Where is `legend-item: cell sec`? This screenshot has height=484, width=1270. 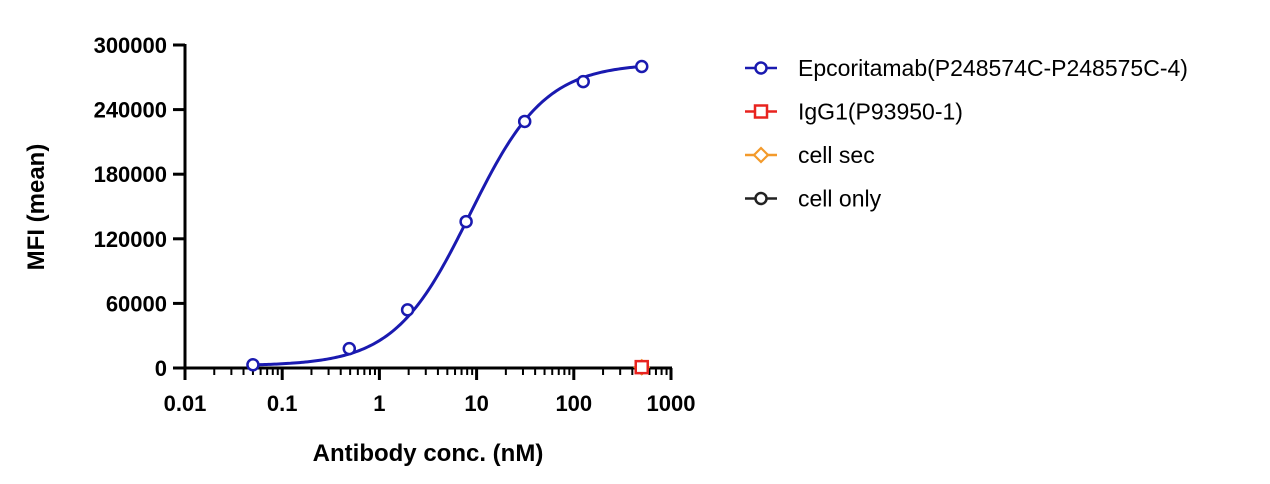 legend-item: cell sec is located at coordinates (810, 155).